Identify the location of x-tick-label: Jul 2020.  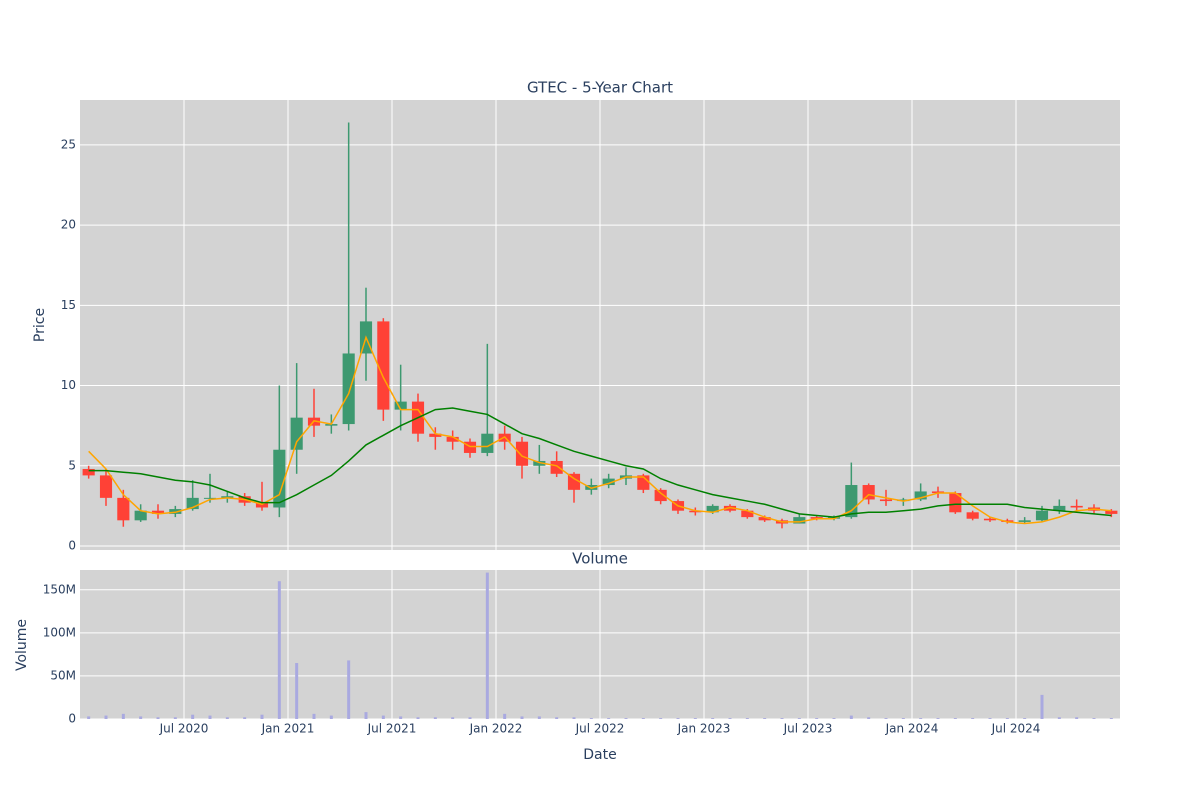
(184, 729).